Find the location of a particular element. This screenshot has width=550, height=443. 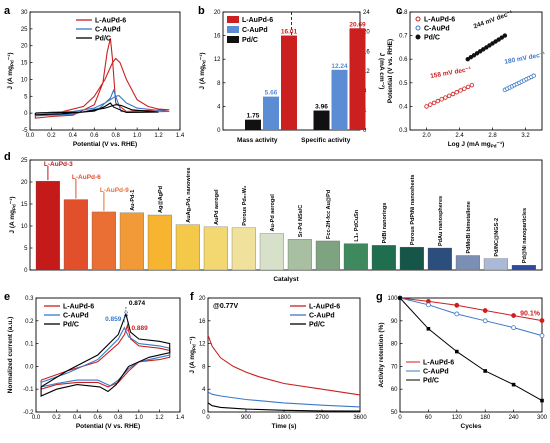

x-tick-label: 900 is located at coordinates (246, 418).